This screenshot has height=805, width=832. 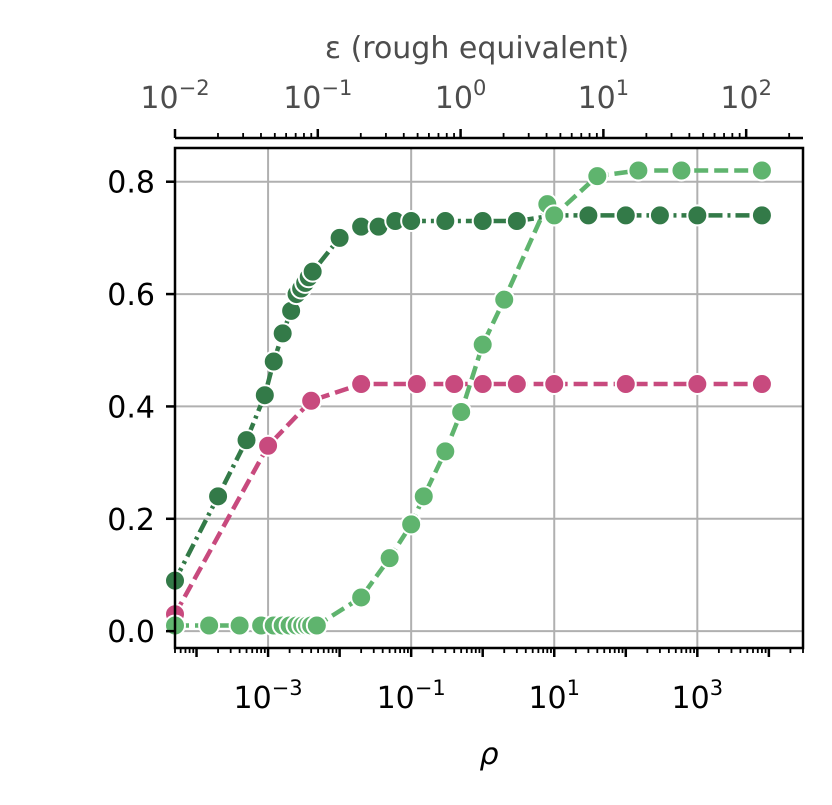 What do you see at coordinates (477, 48) in the screenshot?
I see `top-axis-title: ε (rough equivalent)` at bounding box center [477, 48].